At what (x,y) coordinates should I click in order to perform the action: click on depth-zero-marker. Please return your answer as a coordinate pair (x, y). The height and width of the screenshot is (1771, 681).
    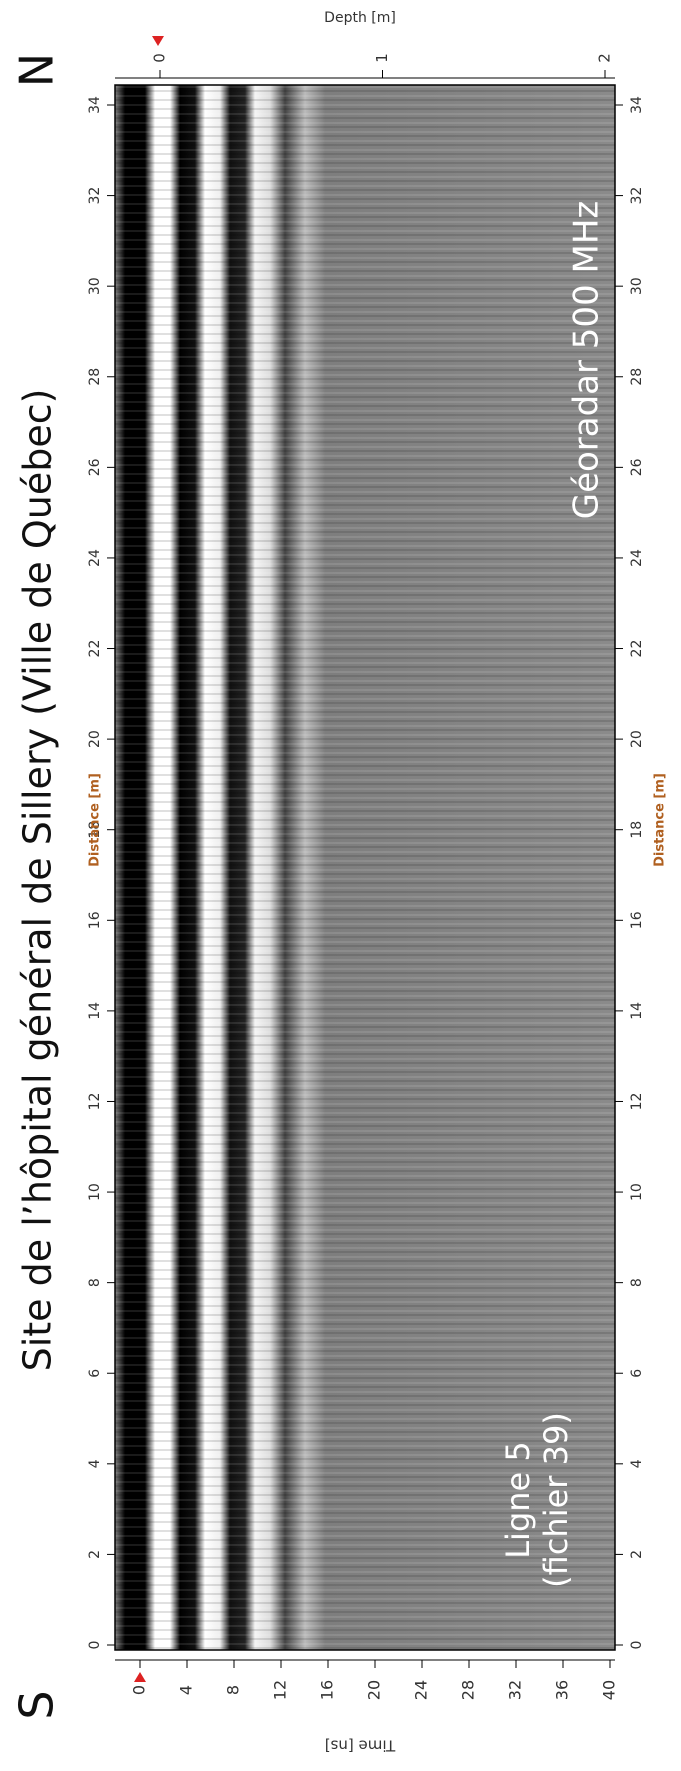
    Looking at the image, I should click on (158, 41).